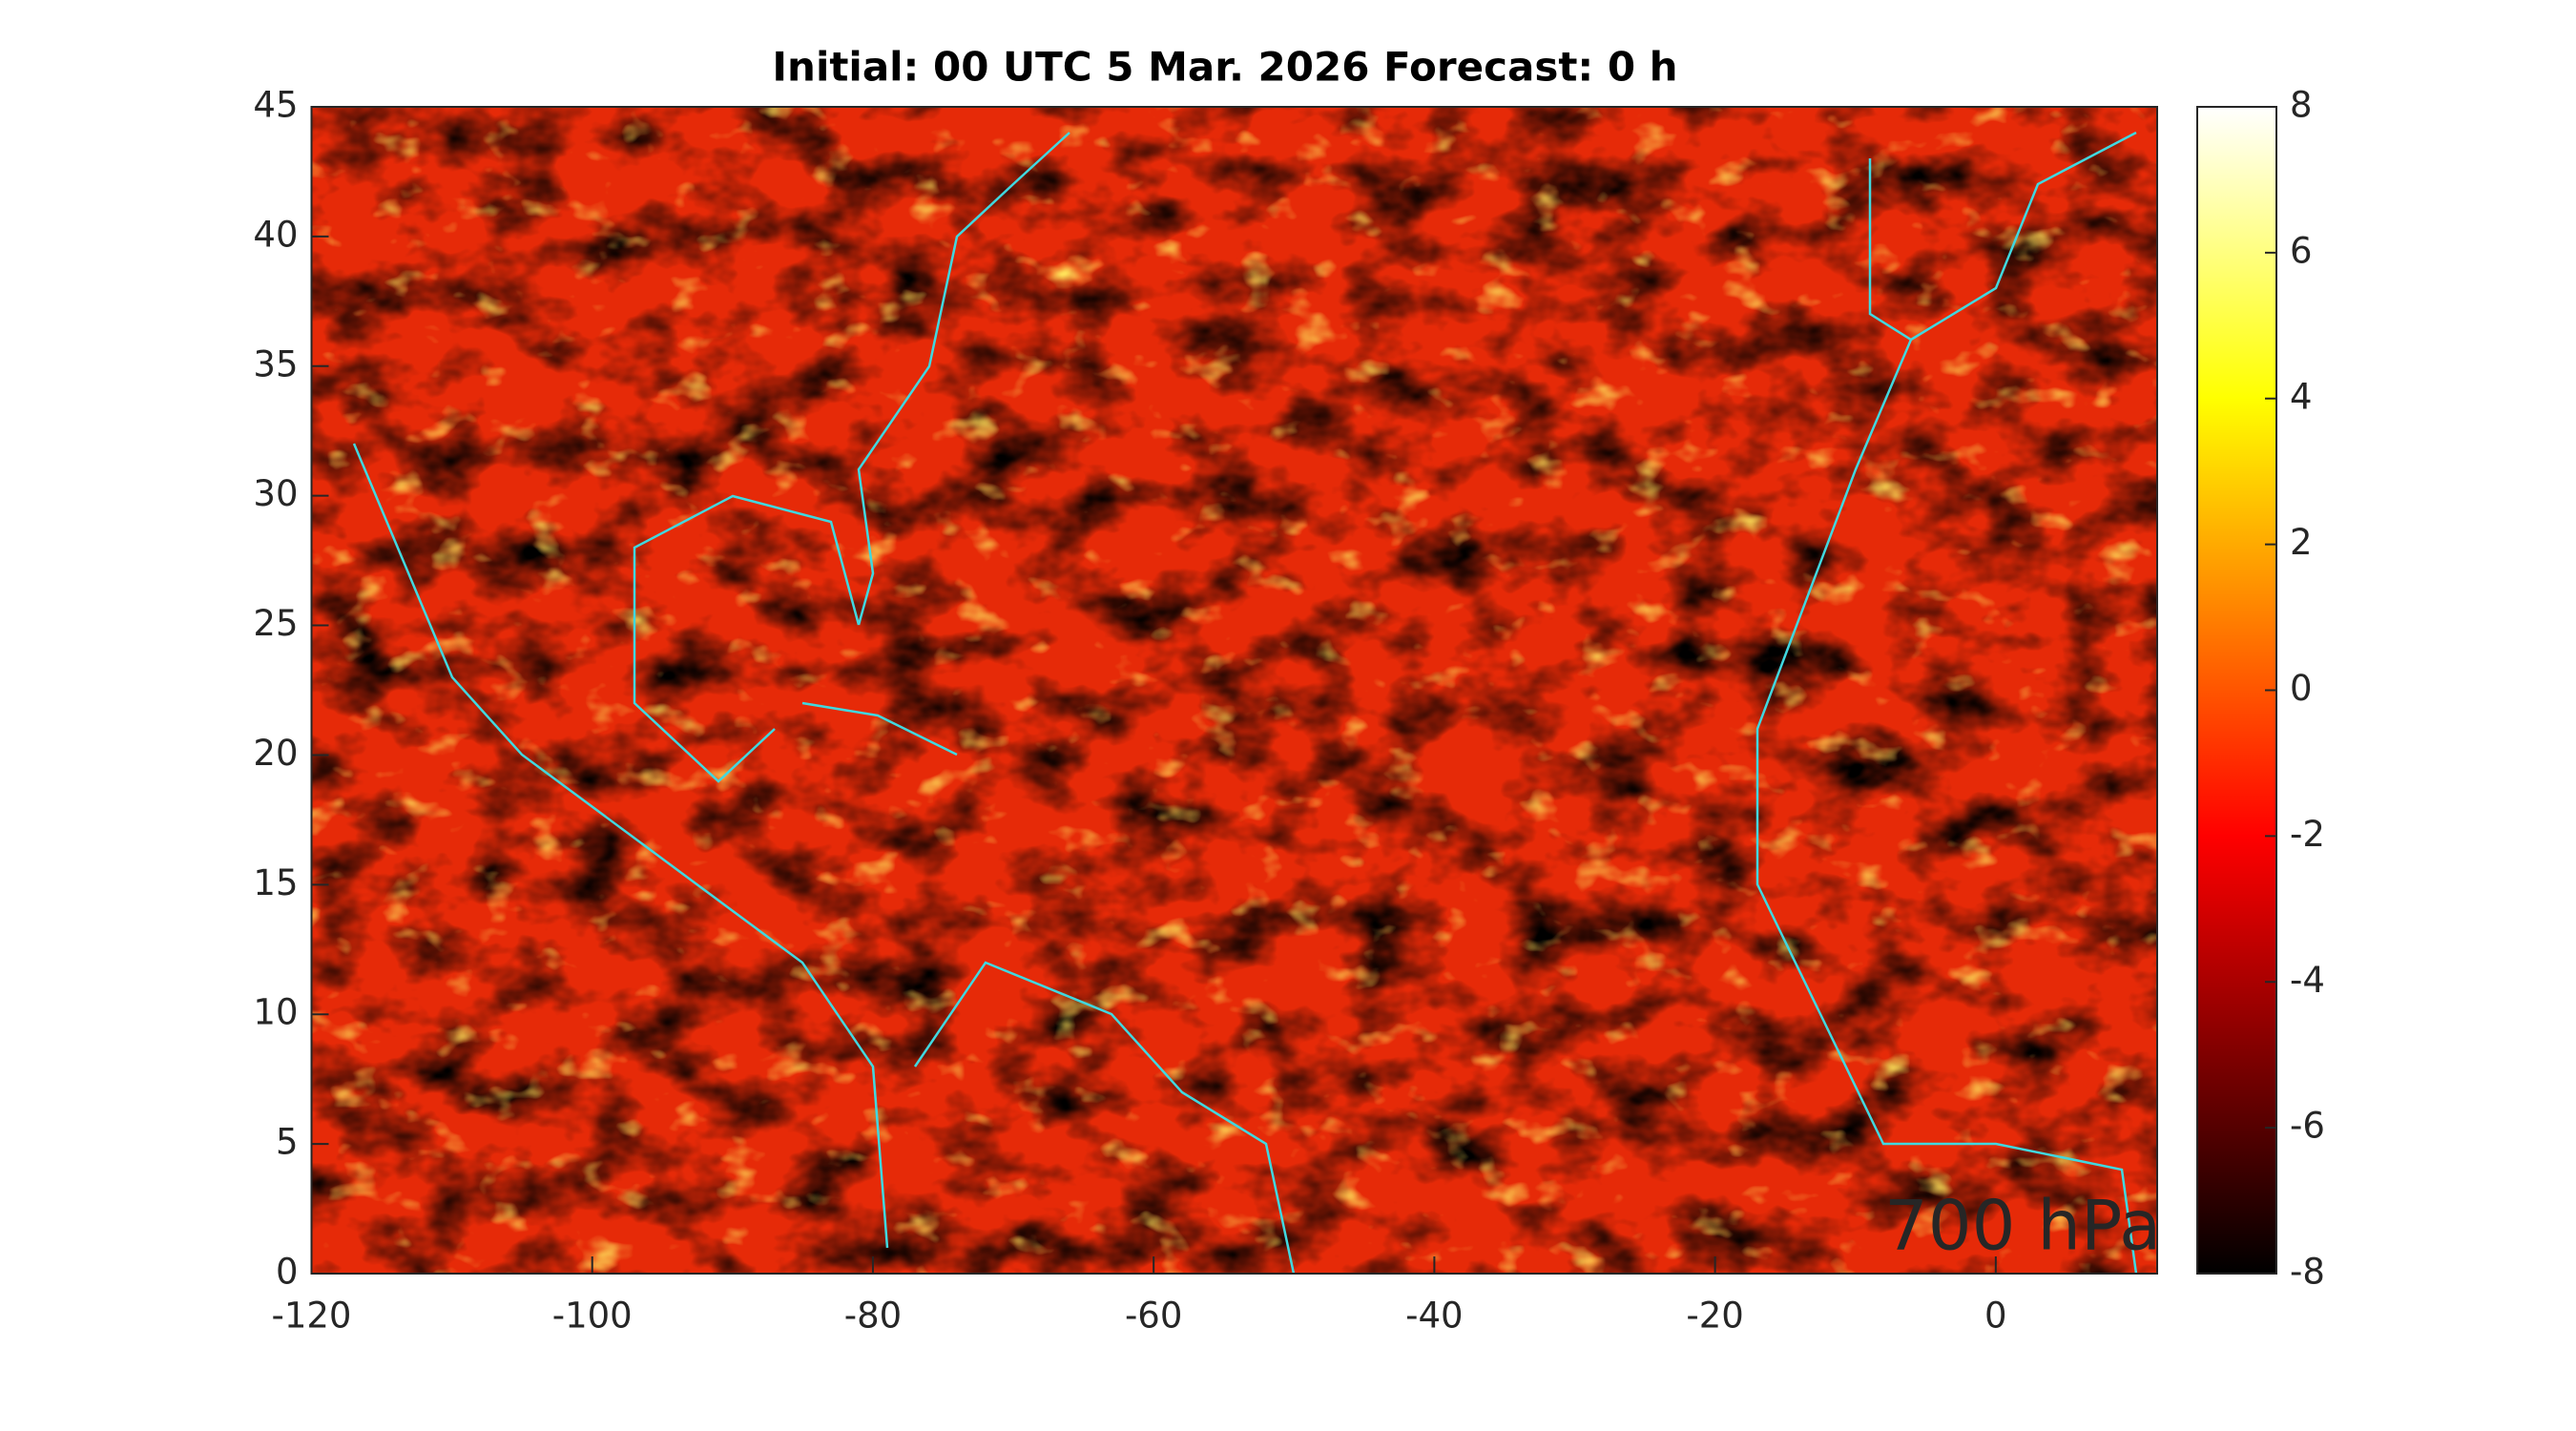 This screenshot has height=1431, width=2576. I want to click on x-axis: -120 -100 -80 -60 -40 -20 0, so click(1139, 1296).